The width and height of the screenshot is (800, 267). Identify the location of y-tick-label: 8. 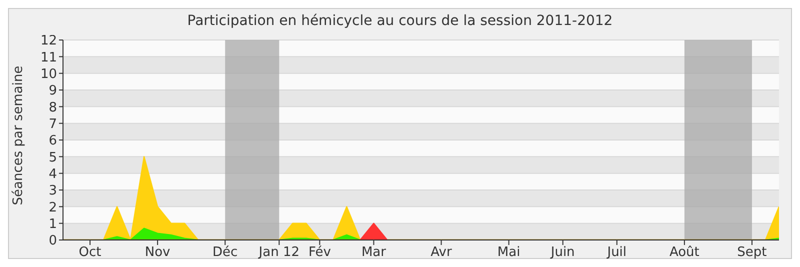
(52, 108).